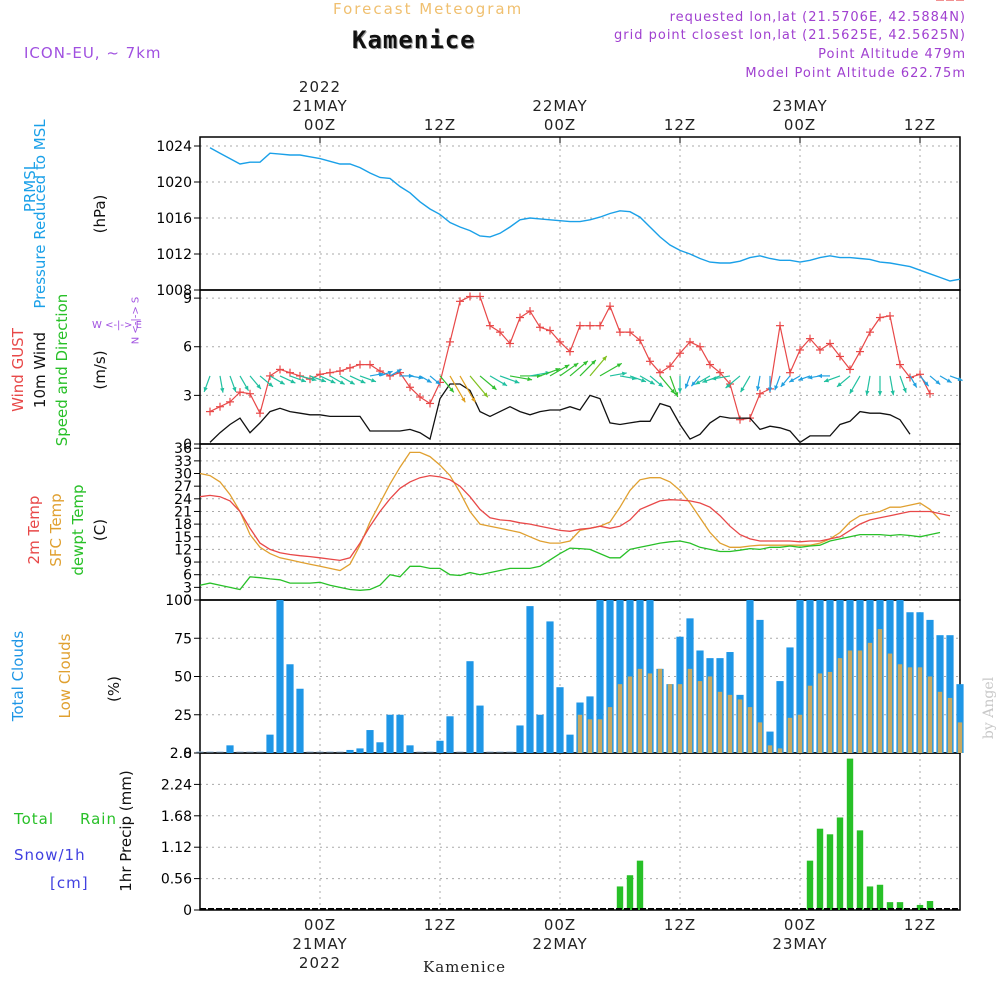 The width and height of the screenshot is (1000, 1000). I want to click on y-tick-label: 1008, so click(174, 291).